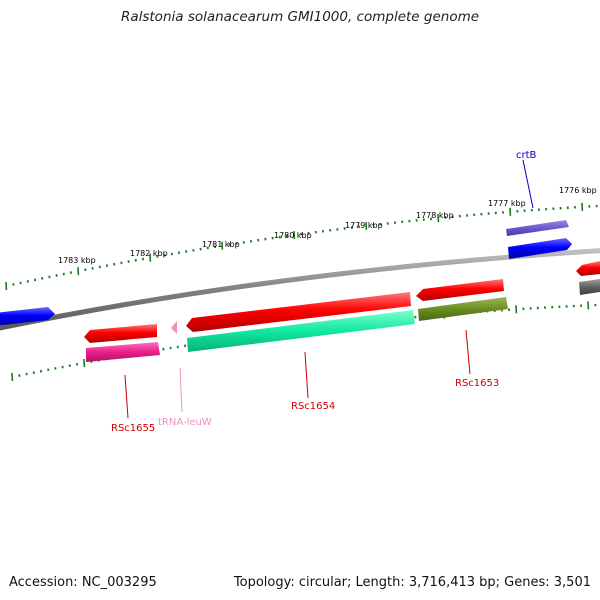  I want to click on ruler-top, so click(301, 246).